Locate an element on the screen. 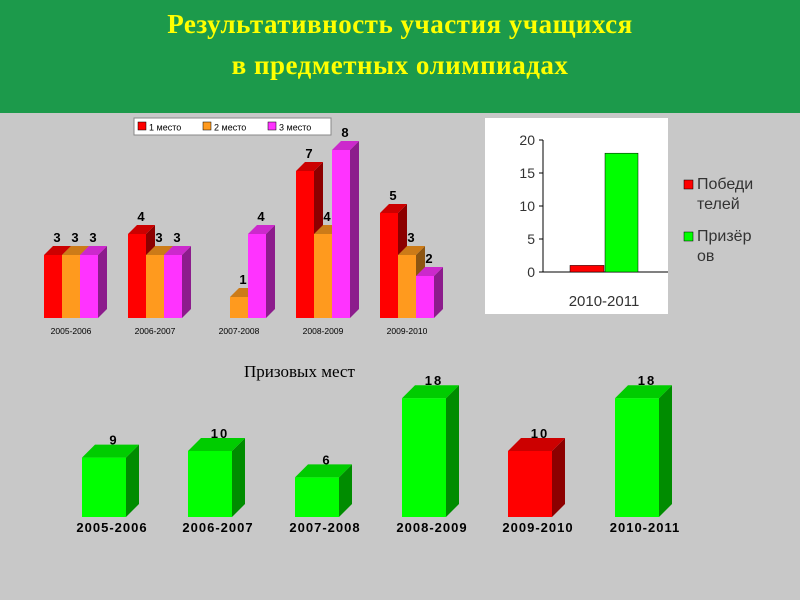 Image resolution: width=800 pixels, height=600 pixels. bar-2008-2009-place3 is located at coordinates (345, 229).